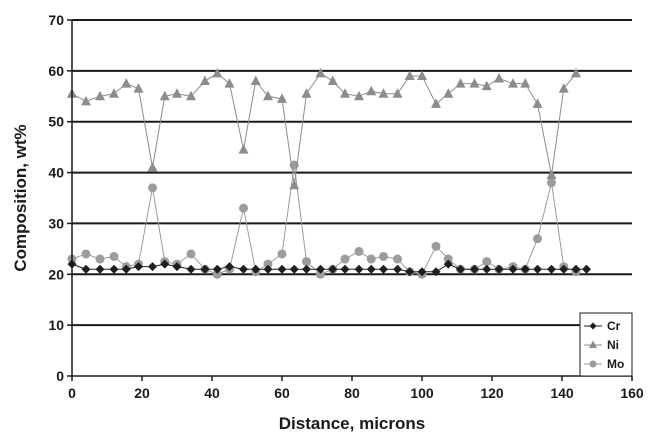 Image resolution: width=651 pixels, height=434 pixels. I want to click on legend-marker-mo, so click(593, 364).